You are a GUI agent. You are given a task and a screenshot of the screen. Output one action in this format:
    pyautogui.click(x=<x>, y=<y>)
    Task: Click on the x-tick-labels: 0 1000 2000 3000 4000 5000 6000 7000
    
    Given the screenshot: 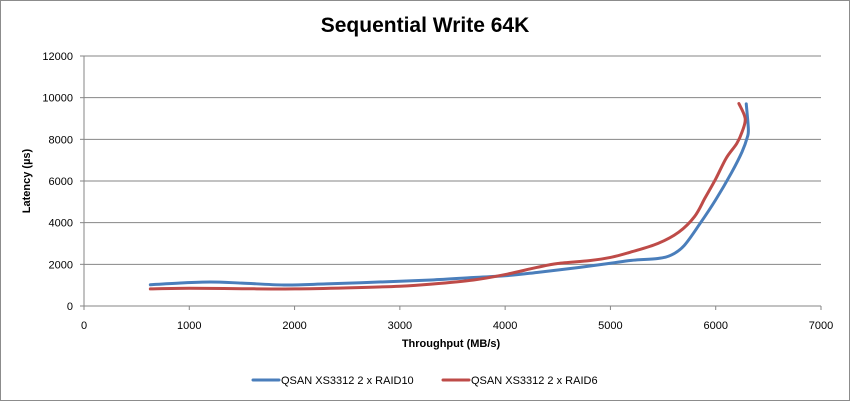 What is the action you would take?
    pyautogui.click(x=457, y=326)
    